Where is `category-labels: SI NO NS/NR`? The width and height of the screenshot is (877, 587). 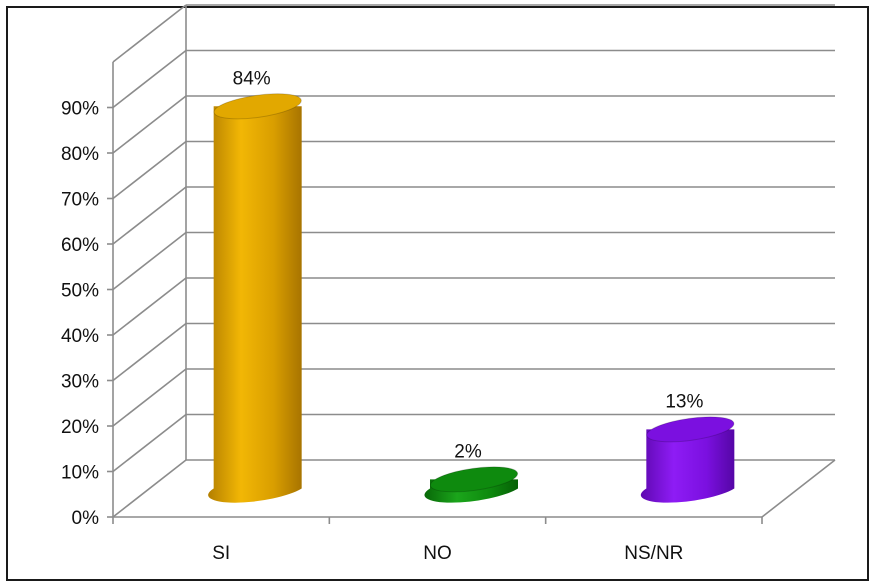
category-labels: SI NO NS/NR is located at coordinates (447, 553).